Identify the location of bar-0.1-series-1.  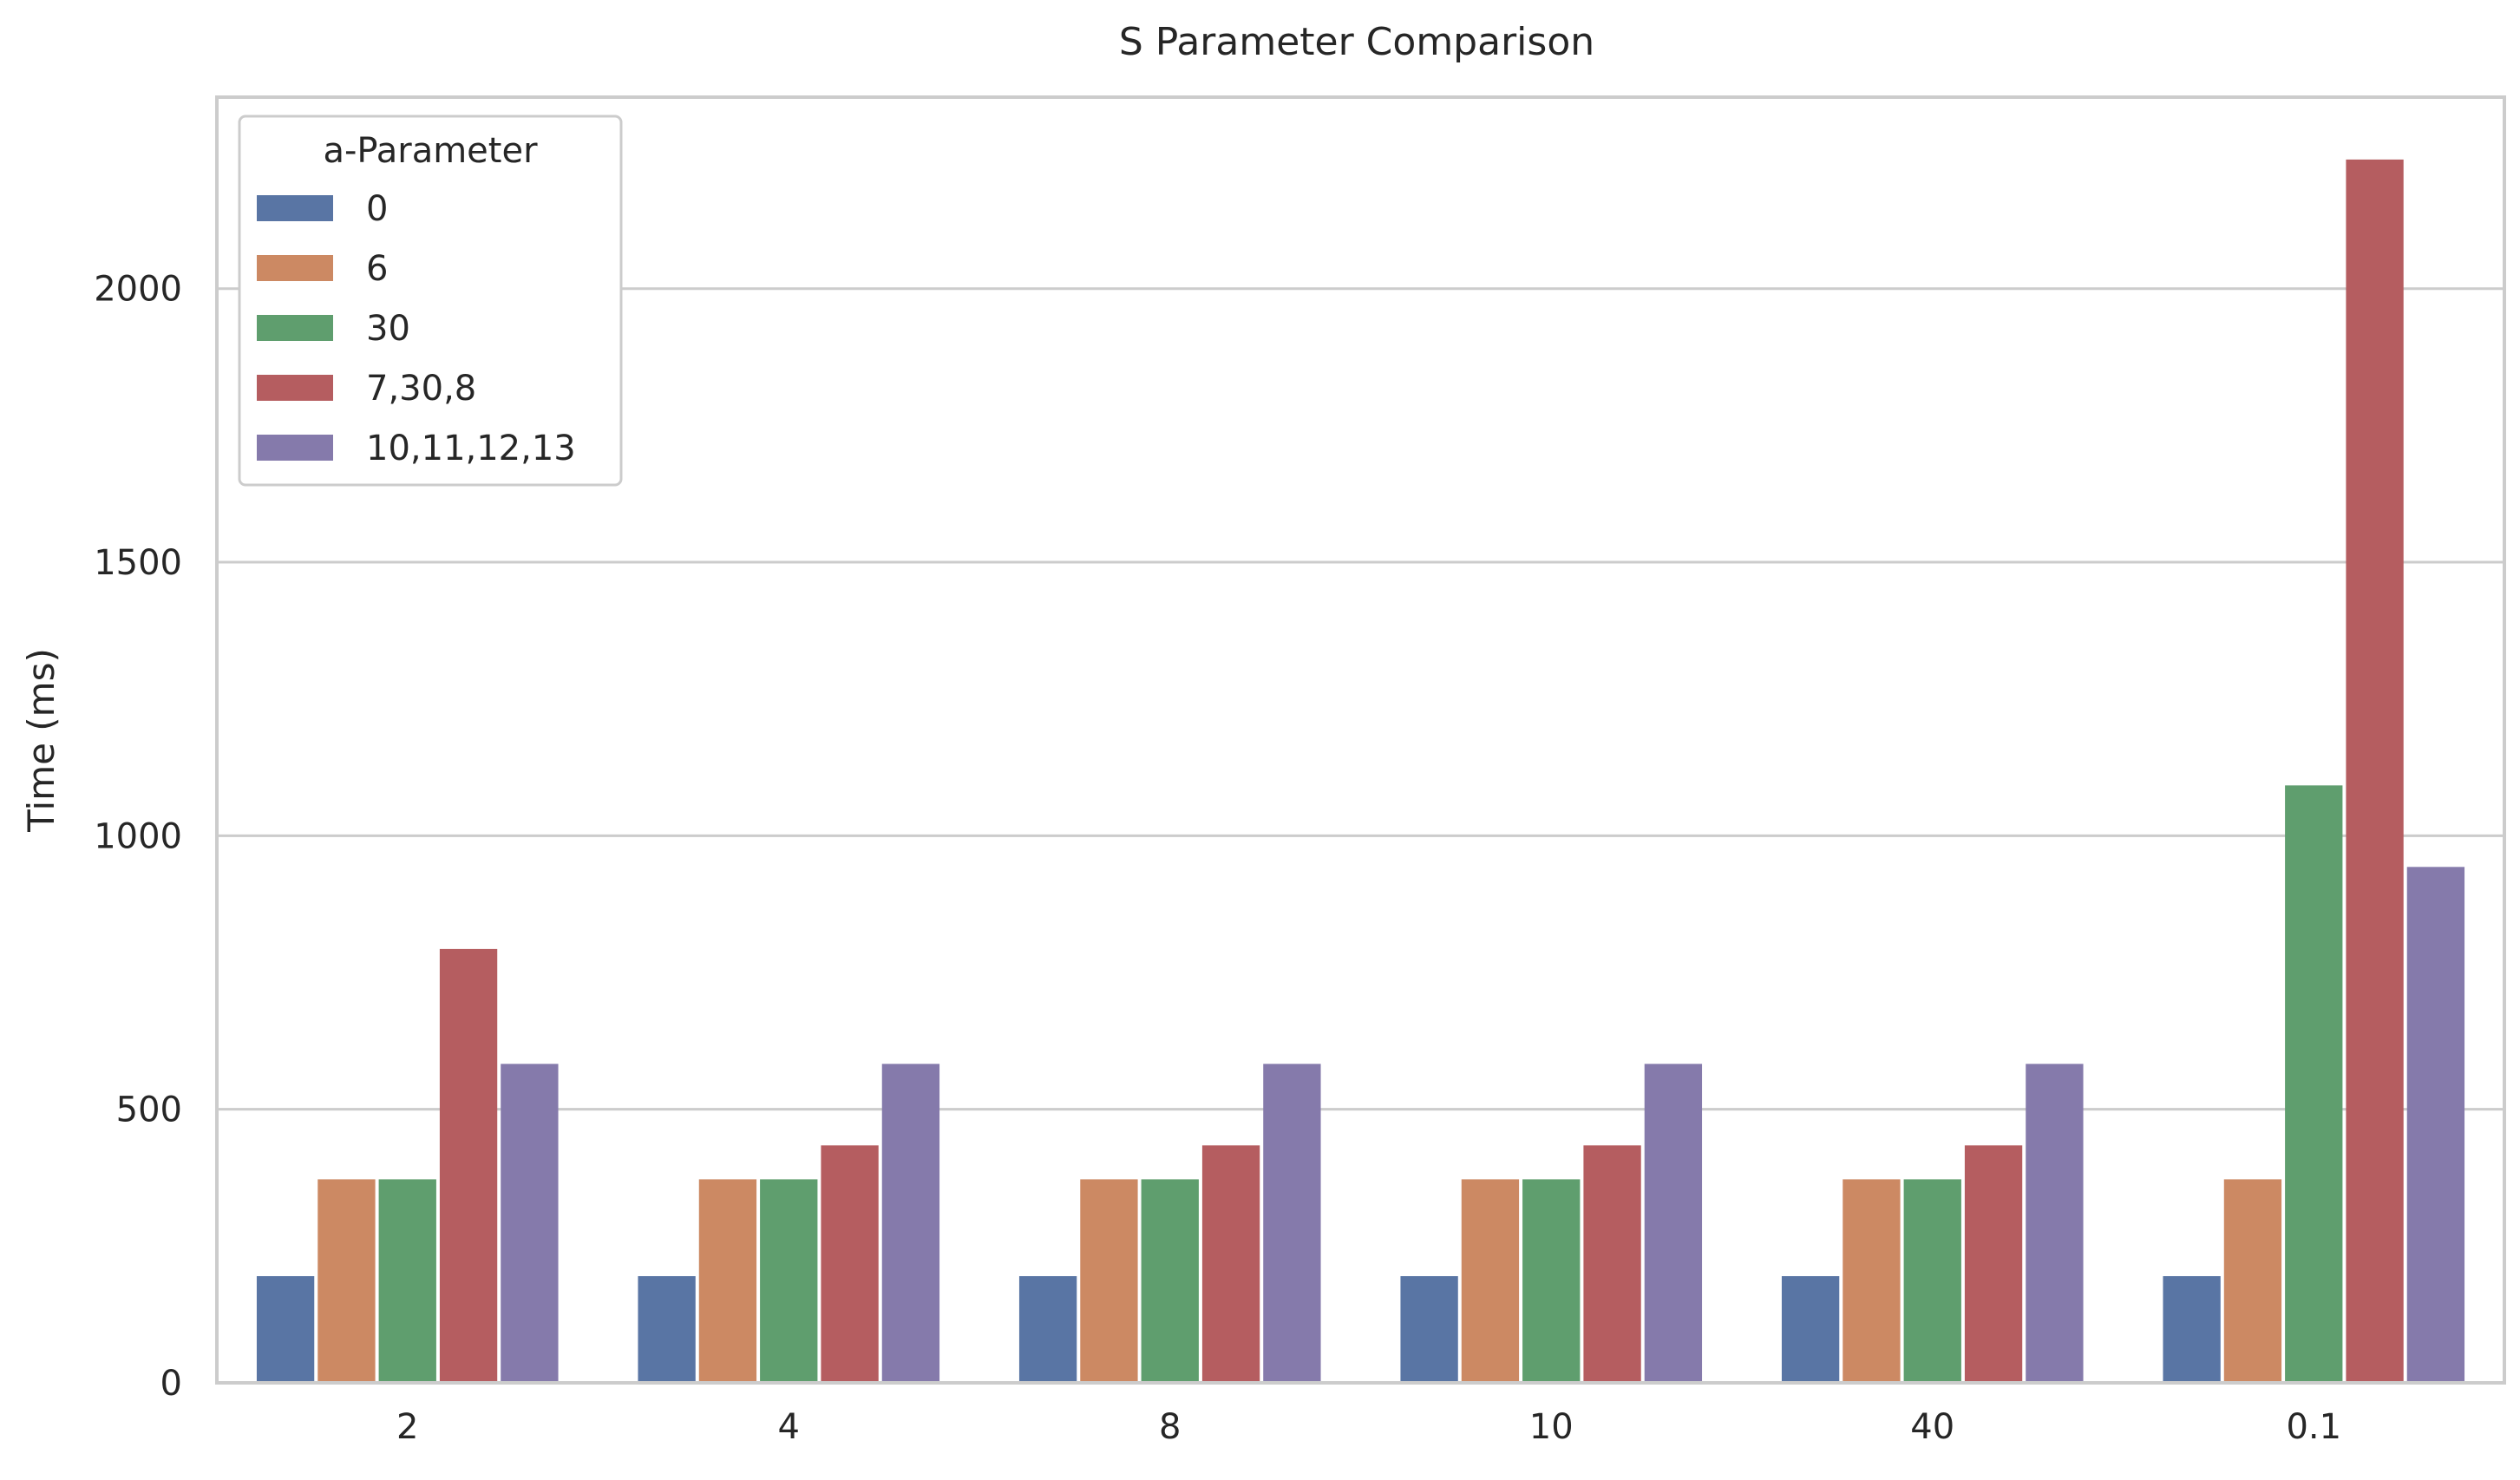
(2252, 1281).